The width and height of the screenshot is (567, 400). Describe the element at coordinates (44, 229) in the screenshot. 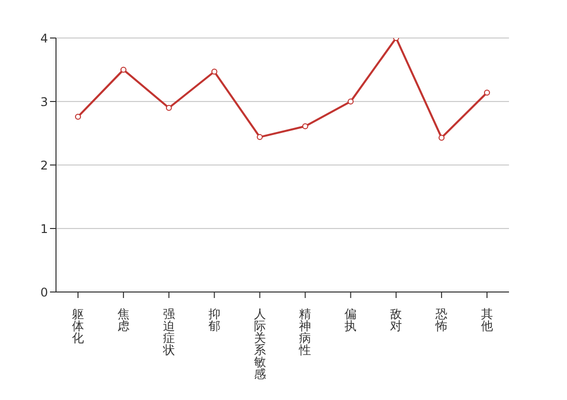

I see `y-tick-label: 1` at that location.